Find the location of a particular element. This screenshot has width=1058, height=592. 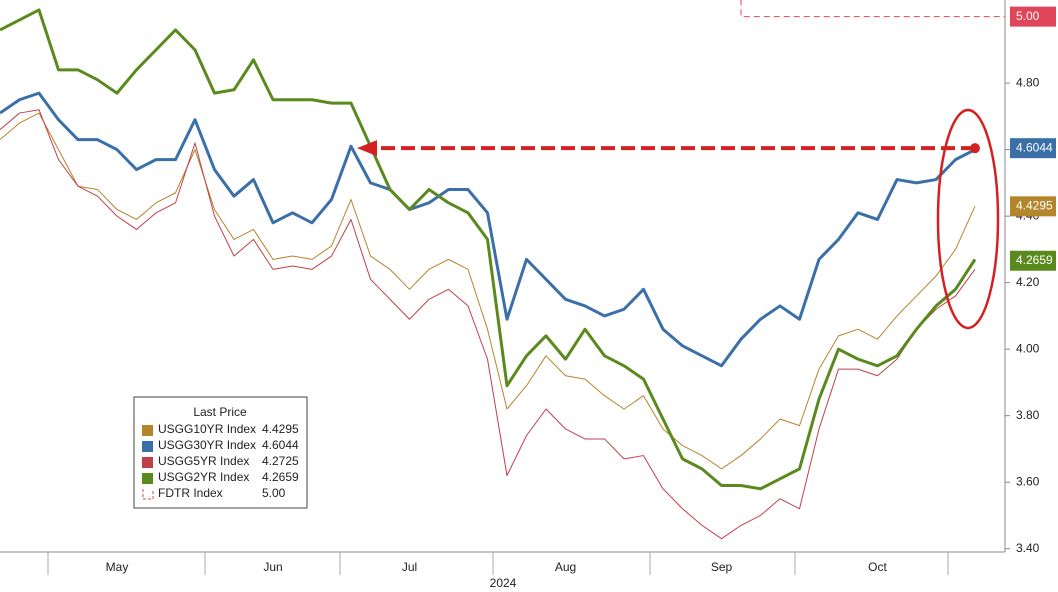

y-tick-label: 3.80 is located at coordinates (1028, 415).